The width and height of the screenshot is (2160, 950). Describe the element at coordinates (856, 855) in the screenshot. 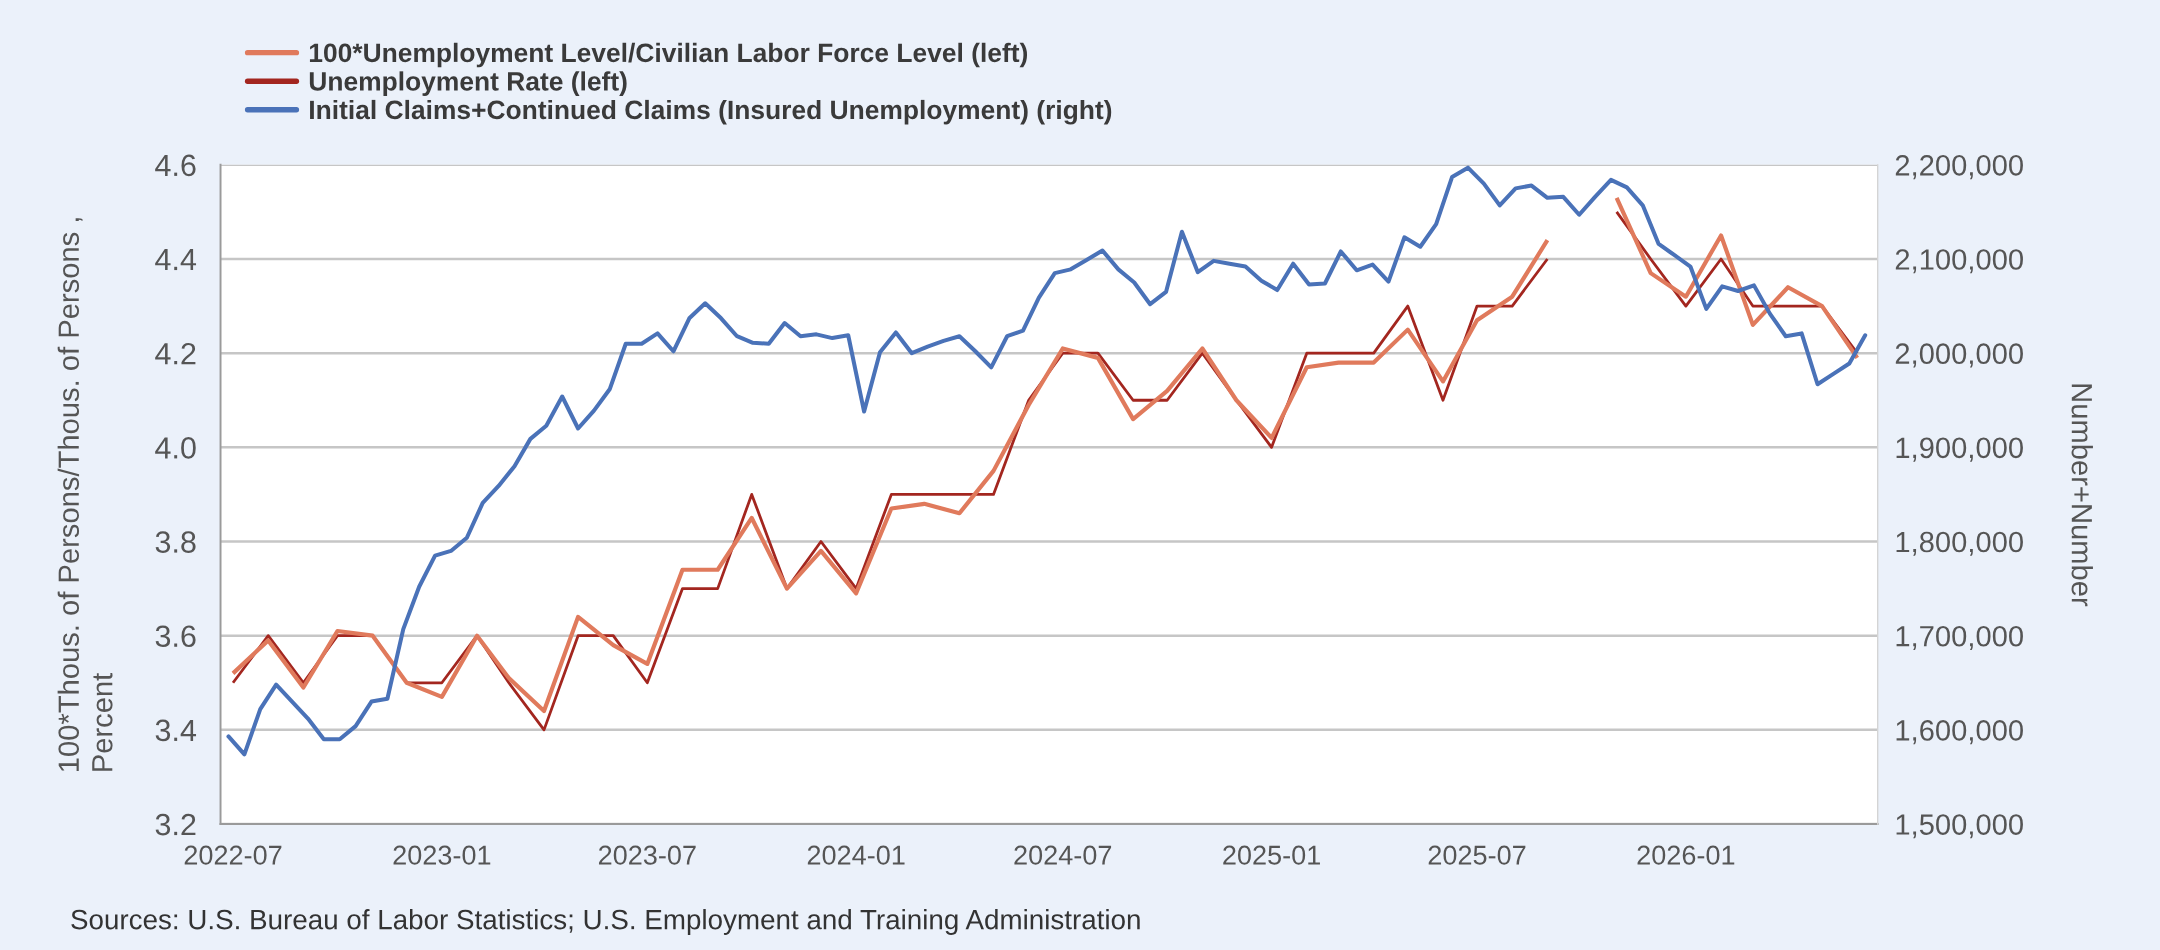

I see `x-tick-label: 2024-01` at that location.